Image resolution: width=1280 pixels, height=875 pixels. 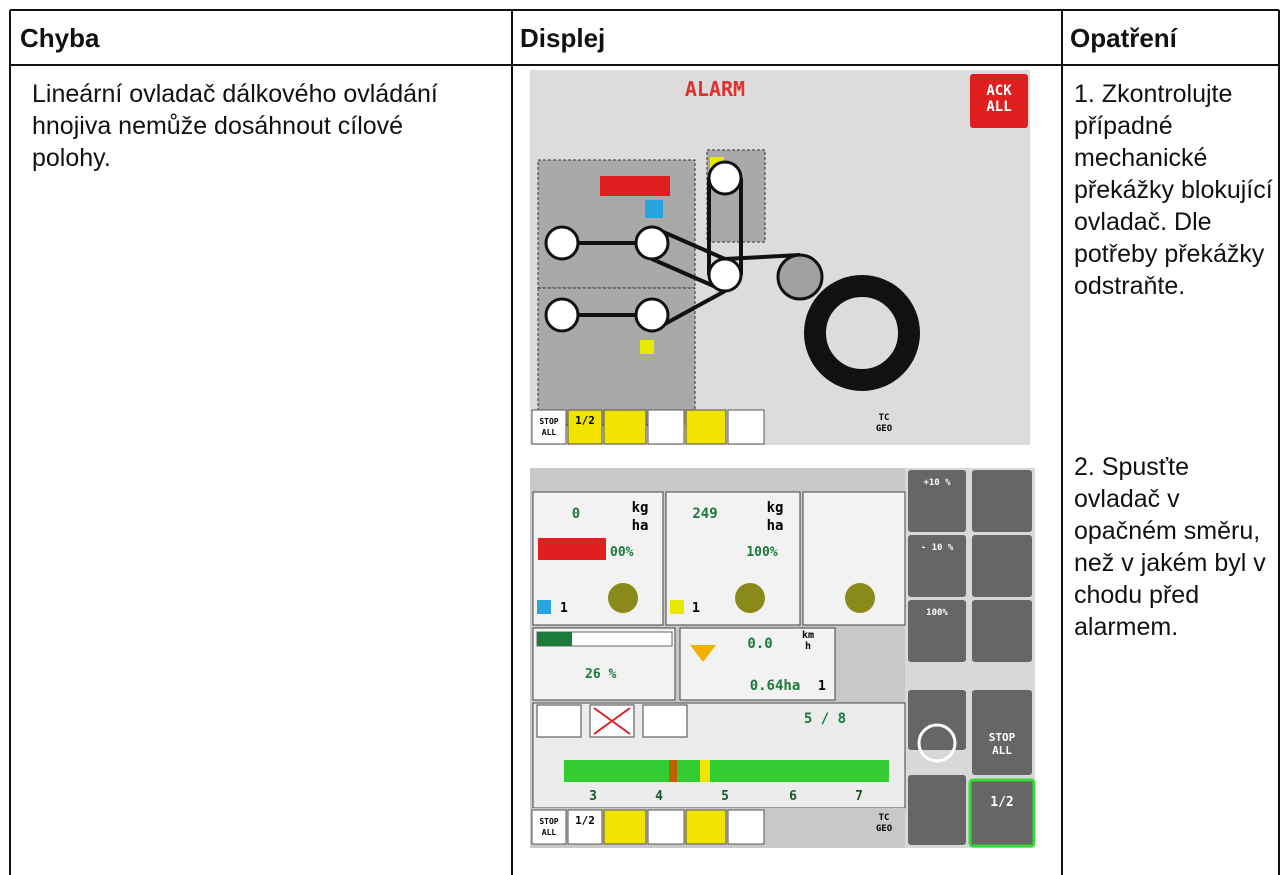 I want to click on ack-label: ACK, so click(x=999, y=91).